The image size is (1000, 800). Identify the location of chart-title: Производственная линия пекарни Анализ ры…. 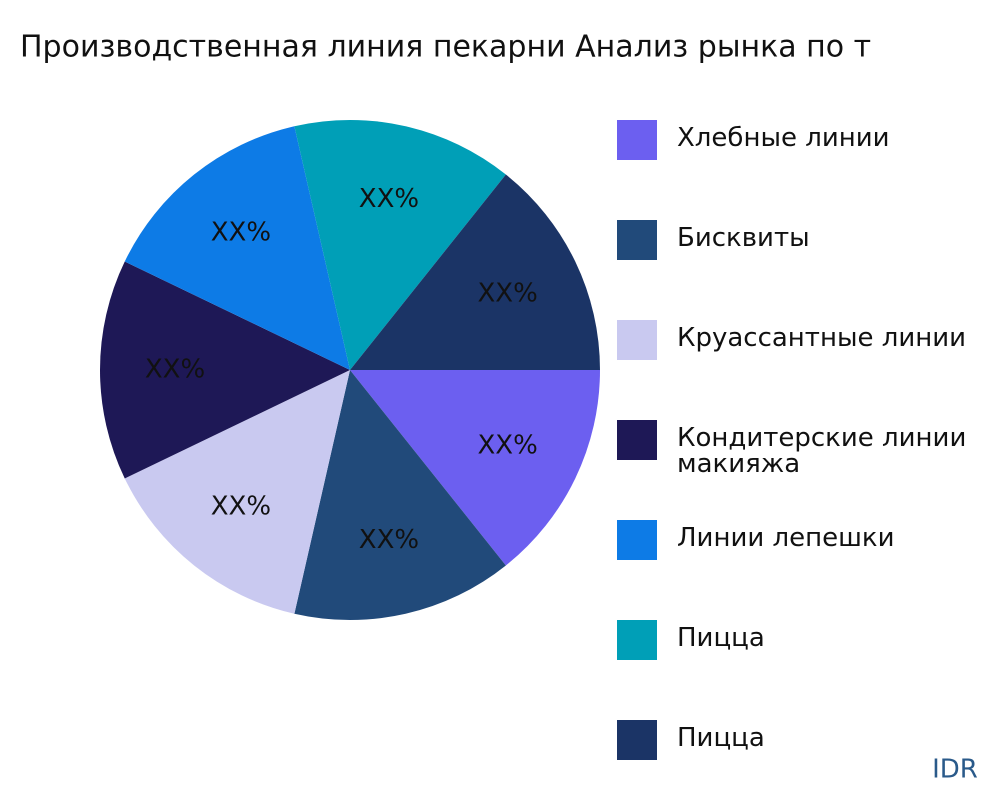
(445, 47).